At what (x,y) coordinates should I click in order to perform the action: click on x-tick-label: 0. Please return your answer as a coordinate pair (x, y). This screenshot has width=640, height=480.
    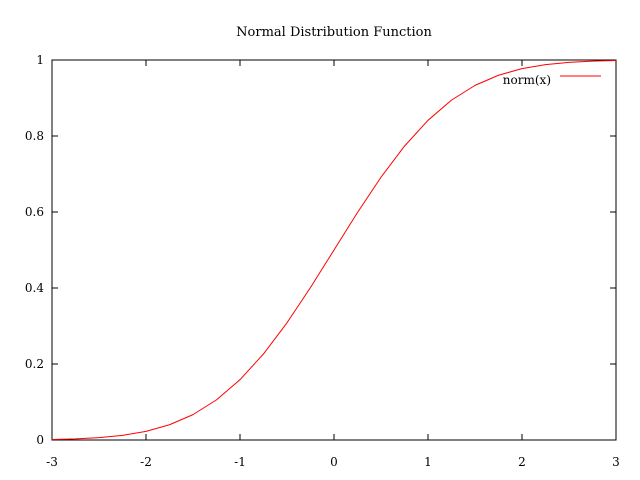
    Looking at the image, I should click on (334, 462).